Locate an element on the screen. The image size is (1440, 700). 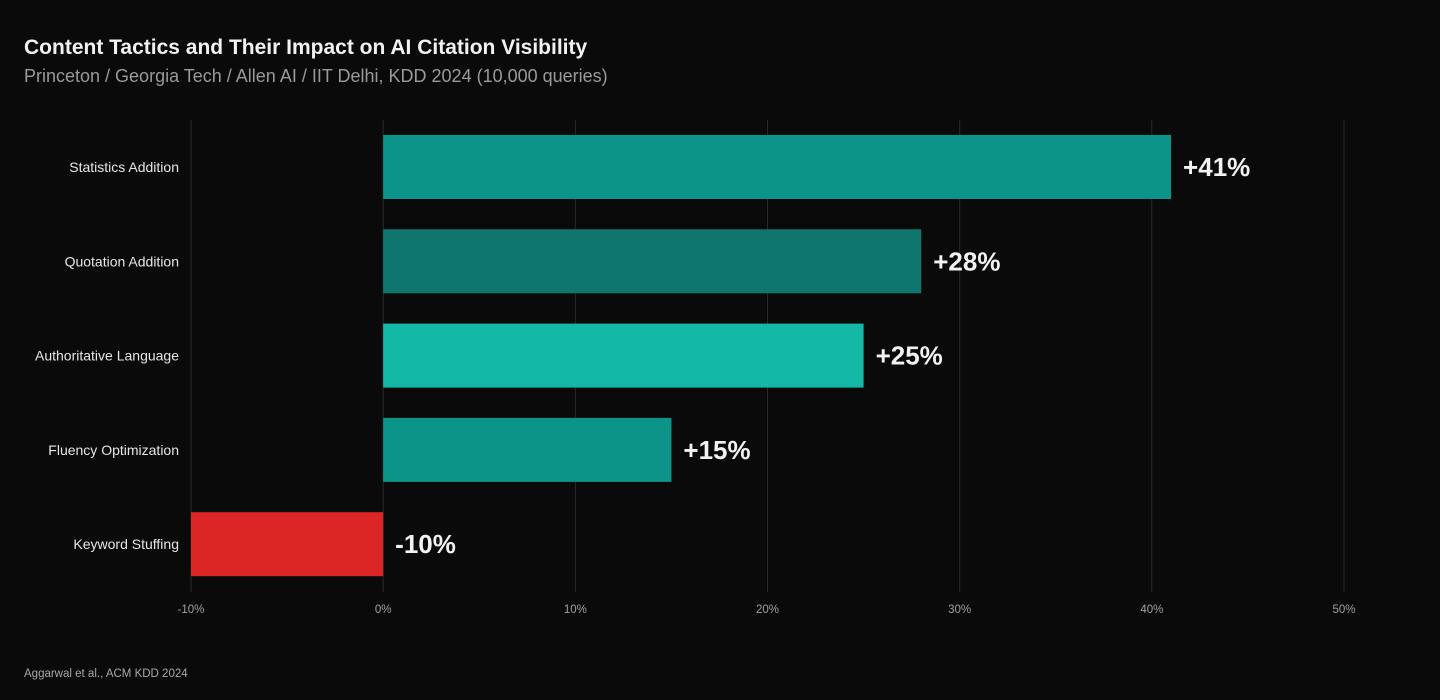
x-tick-label: 40% is located at coordinates (1151, 610).